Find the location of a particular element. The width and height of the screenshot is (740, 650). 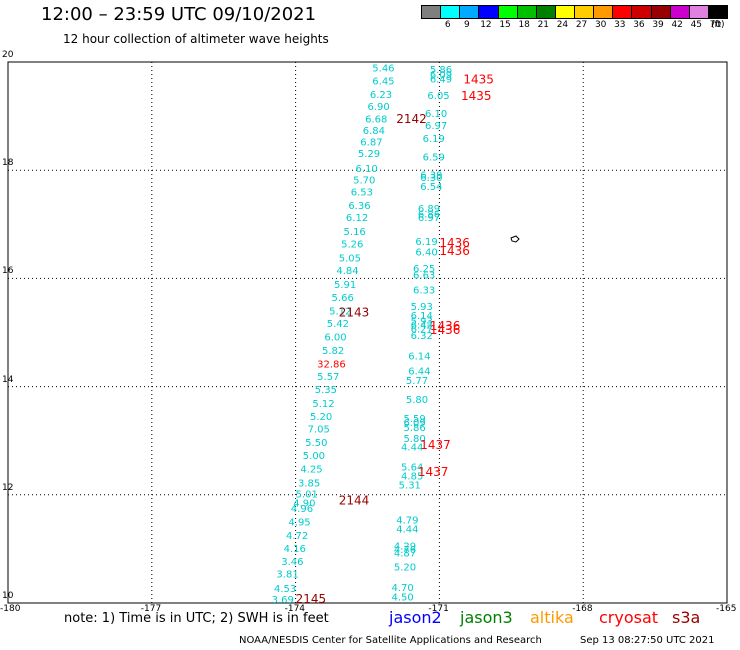

legend-item-cryosat: cryosat is located at coordinates (629, 617).